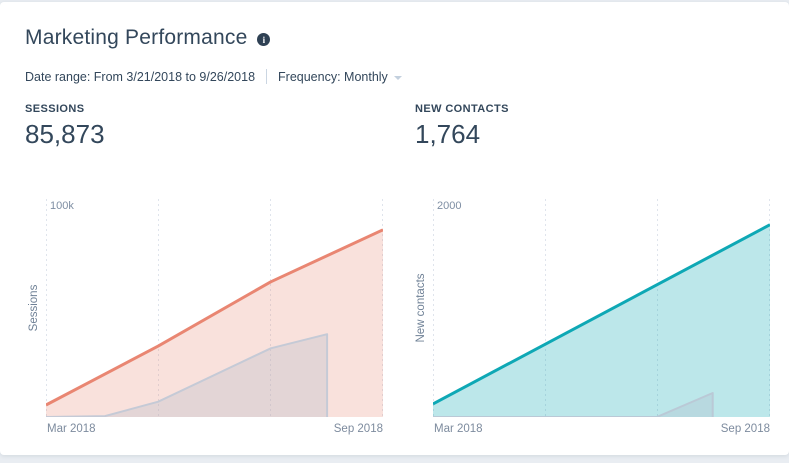 The image size is (789, 463). I want to click on kpi-new-contacts-value: 1,764, so click(448, 134).